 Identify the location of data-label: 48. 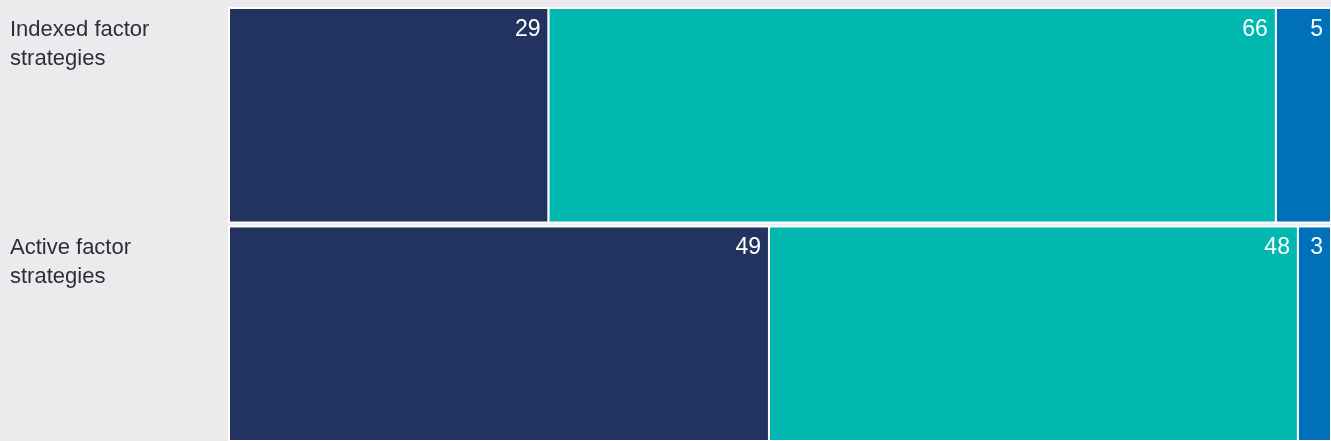
(1277, 246).